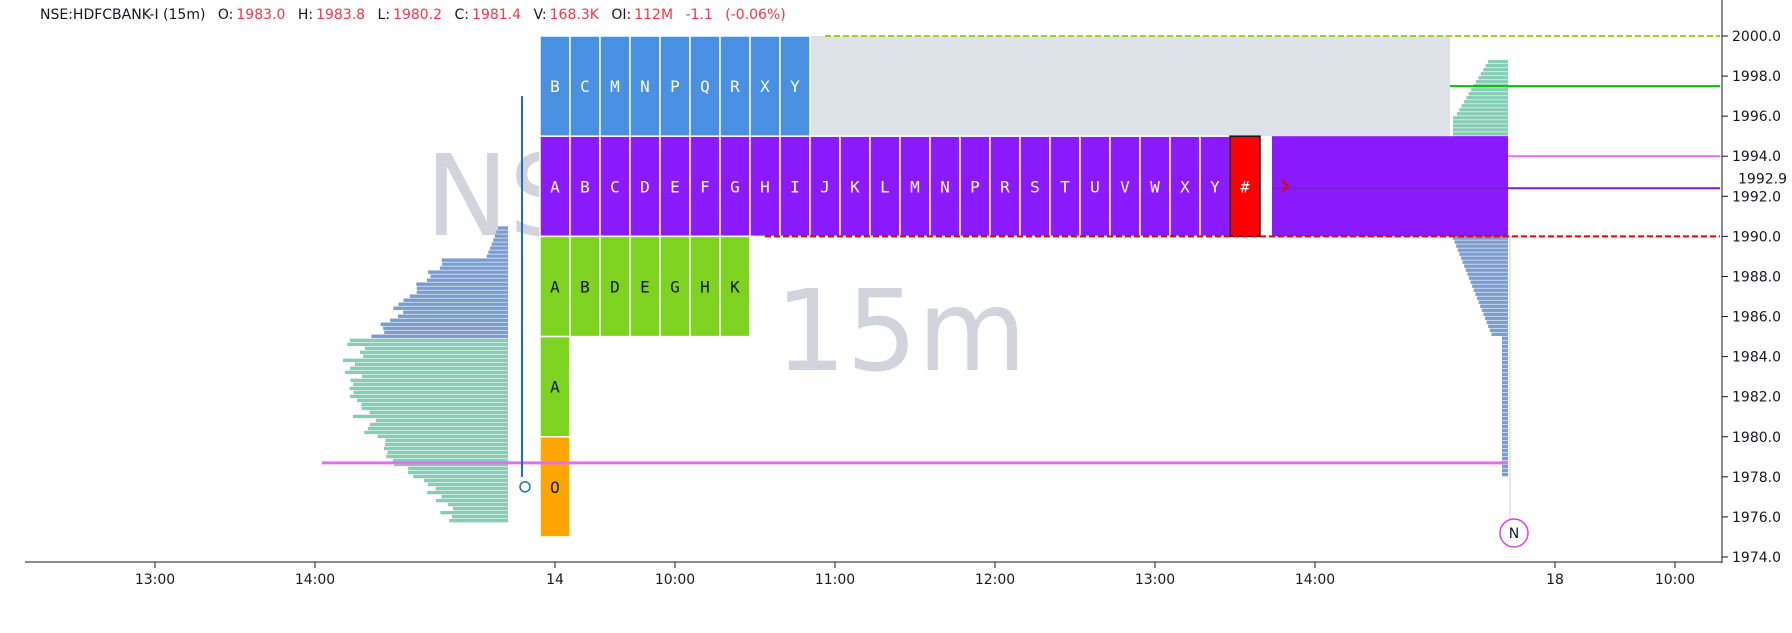  Describe the element at coordinates (835, 580) in the screenshot. I see `x-tick-label: 11:00` at that location.